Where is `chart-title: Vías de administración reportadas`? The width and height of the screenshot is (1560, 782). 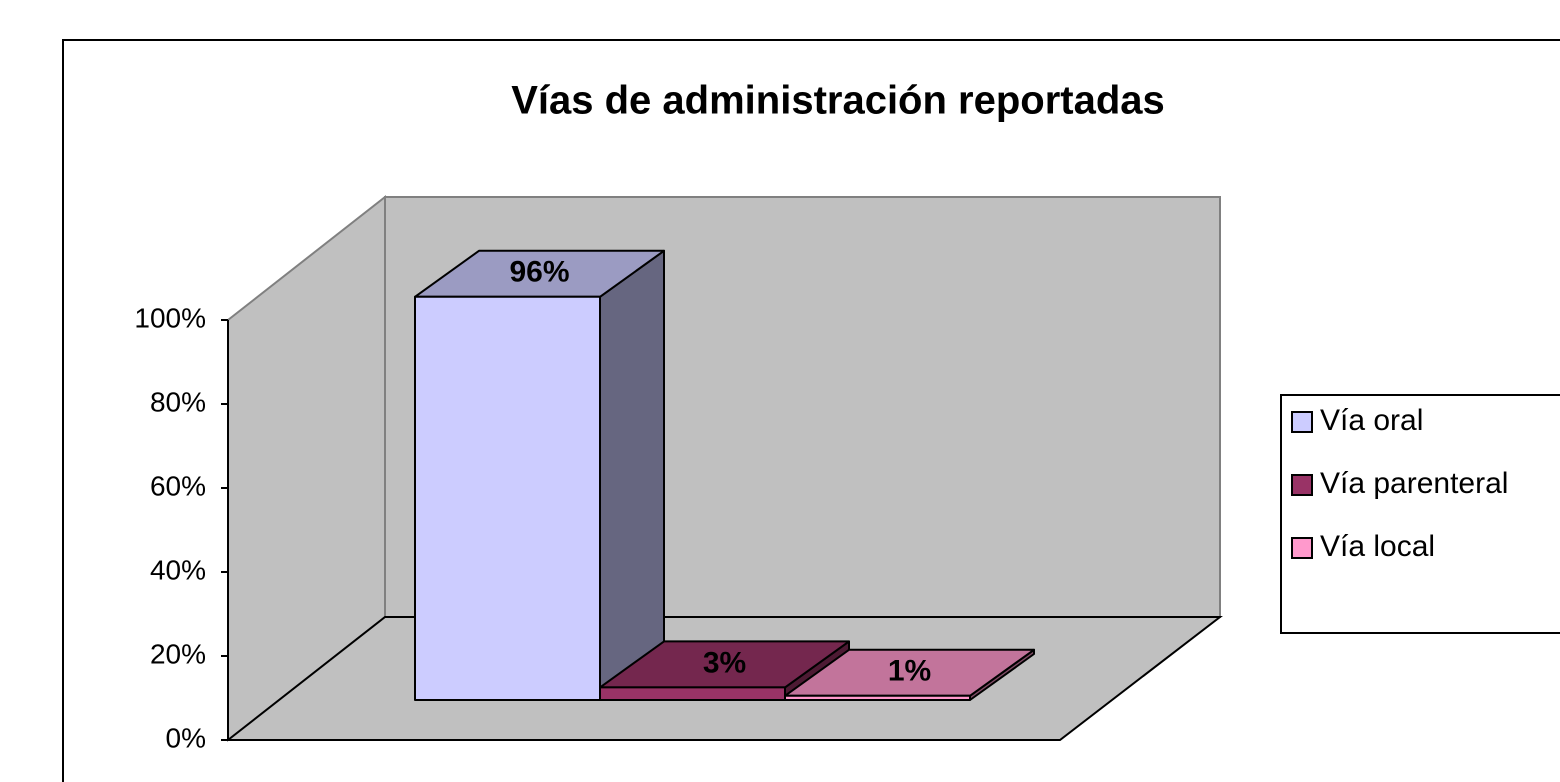
chart-title: Vías de administración reportadas is located at coordinates (838, 101).